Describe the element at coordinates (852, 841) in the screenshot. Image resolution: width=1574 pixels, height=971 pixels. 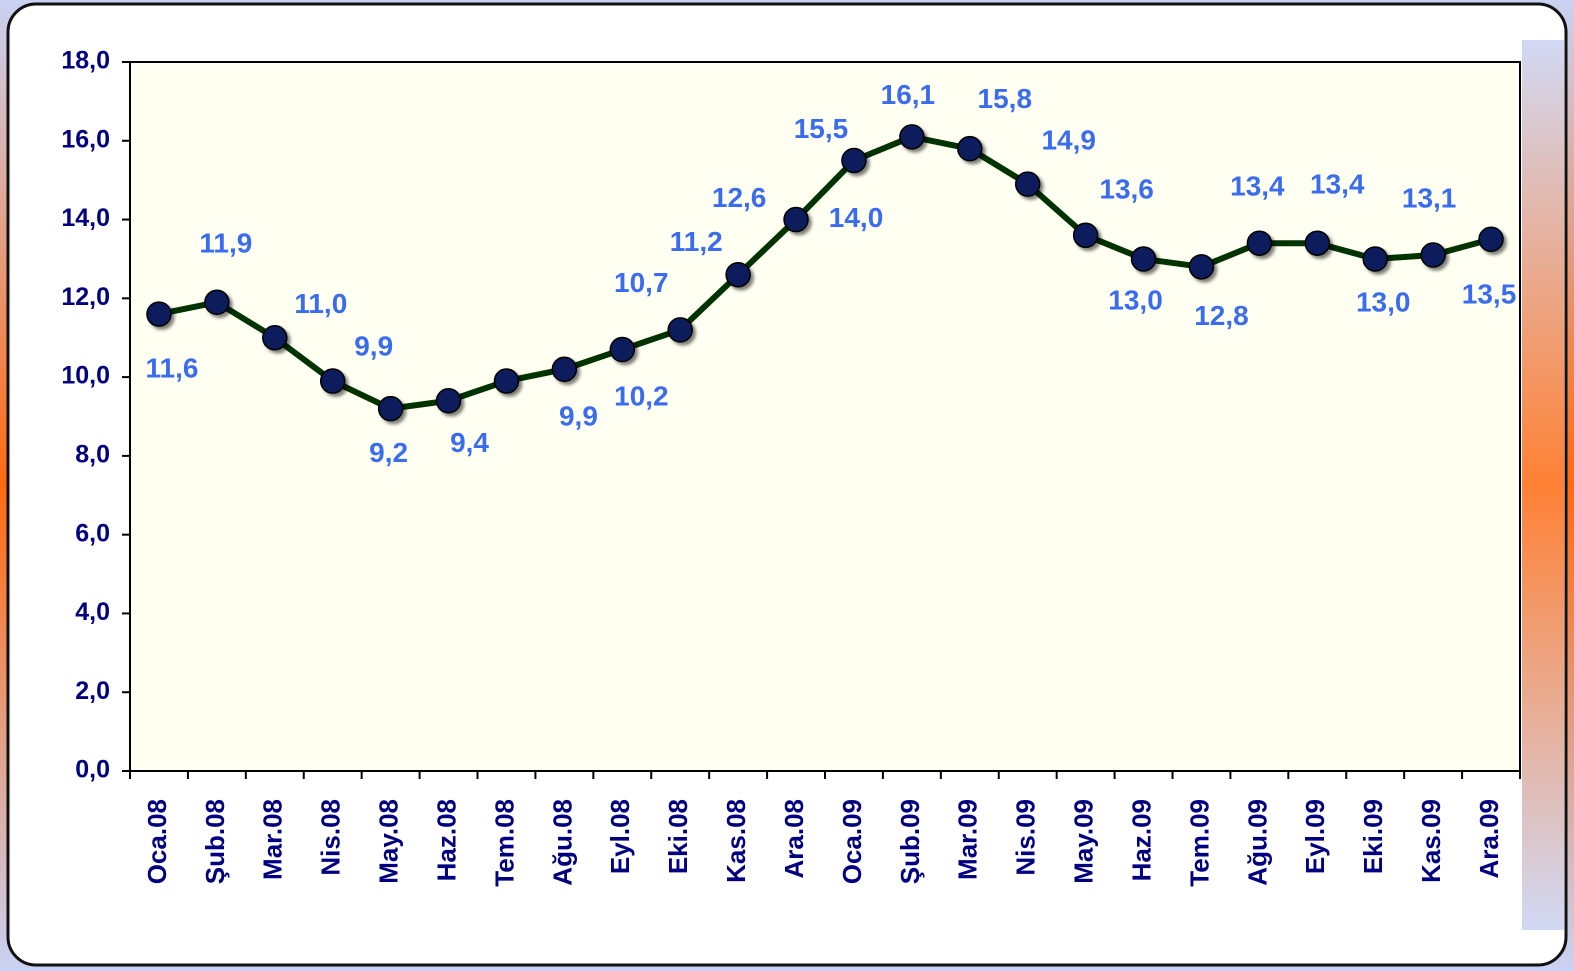
I see `x-tick-label: Oca.09` at that location.